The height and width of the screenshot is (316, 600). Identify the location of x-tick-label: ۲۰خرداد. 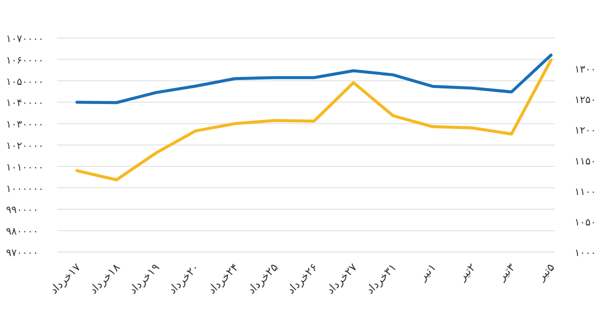
(184, 278).